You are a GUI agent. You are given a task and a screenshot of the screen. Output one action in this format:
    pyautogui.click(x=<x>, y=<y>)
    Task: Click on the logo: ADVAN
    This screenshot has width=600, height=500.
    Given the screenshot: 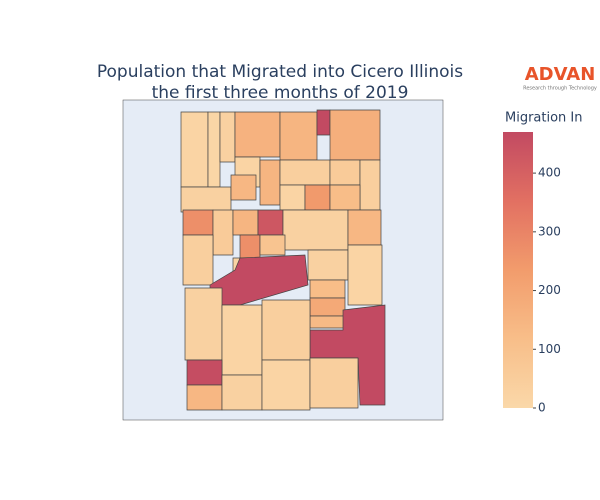 What is the action you would take?
    pyautogui.click(x=560, y=74)
    